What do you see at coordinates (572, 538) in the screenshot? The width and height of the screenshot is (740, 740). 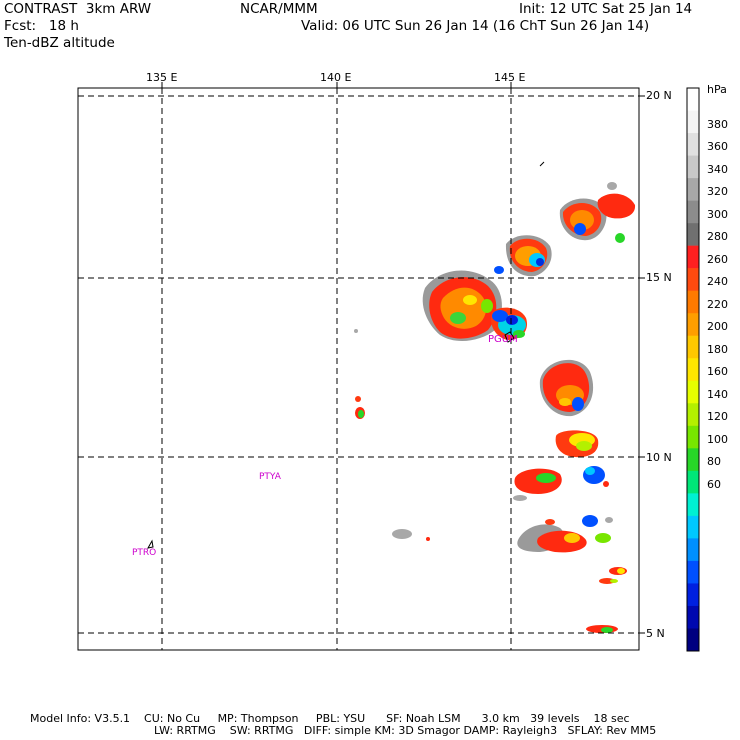 I see `echo-yellow-h` at bounding box center [572, 538].